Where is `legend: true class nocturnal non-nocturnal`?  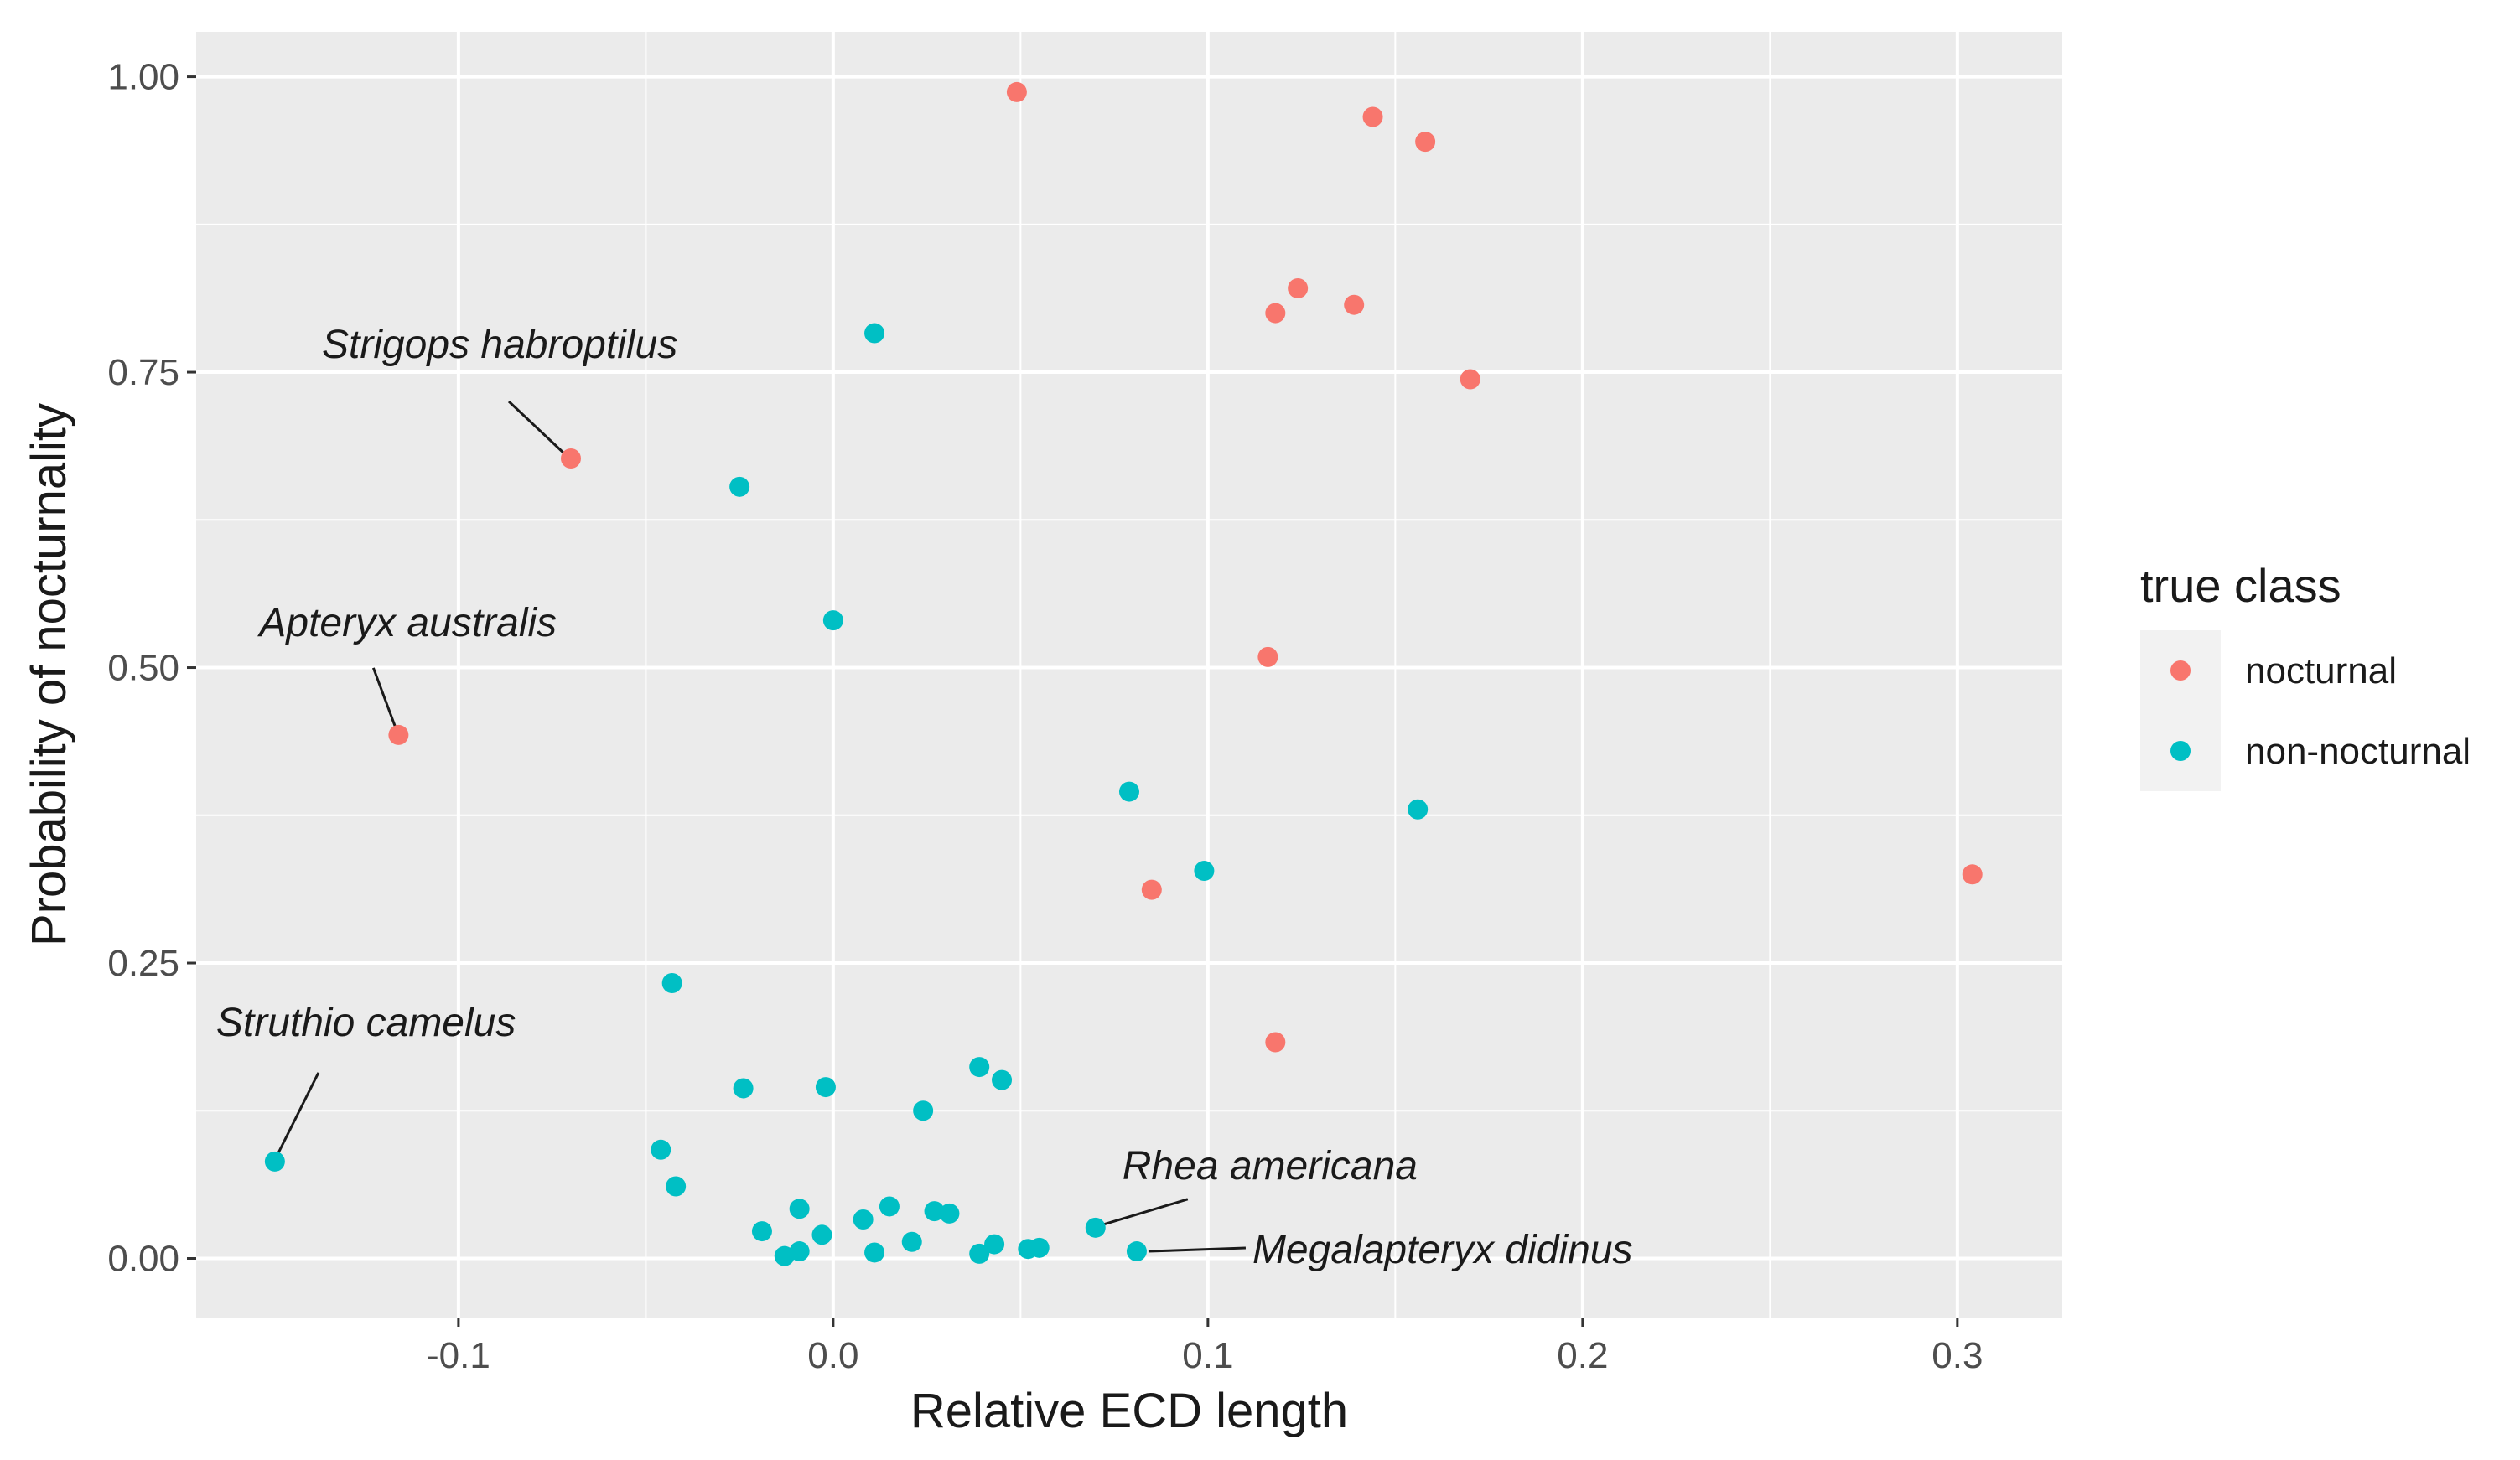 legend: true class nocturnal non-nocturnal is located at coordinates (2305, 675).